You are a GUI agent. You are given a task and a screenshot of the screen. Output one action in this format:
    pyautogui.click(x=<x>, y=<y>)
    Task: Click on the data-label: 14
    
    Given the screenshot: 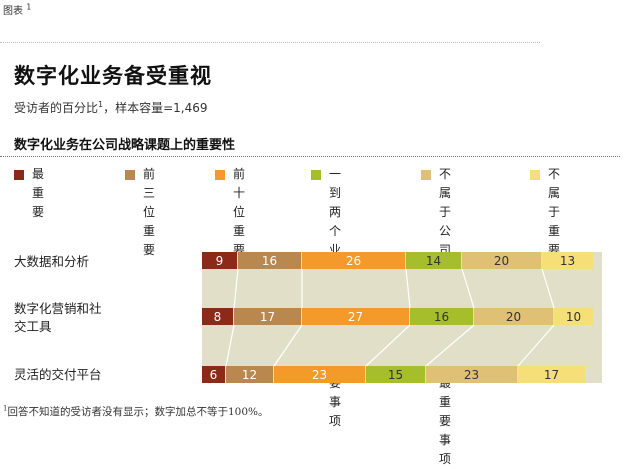 What is the action you would take?
    pyautogui.click(x=433, y=261)
    